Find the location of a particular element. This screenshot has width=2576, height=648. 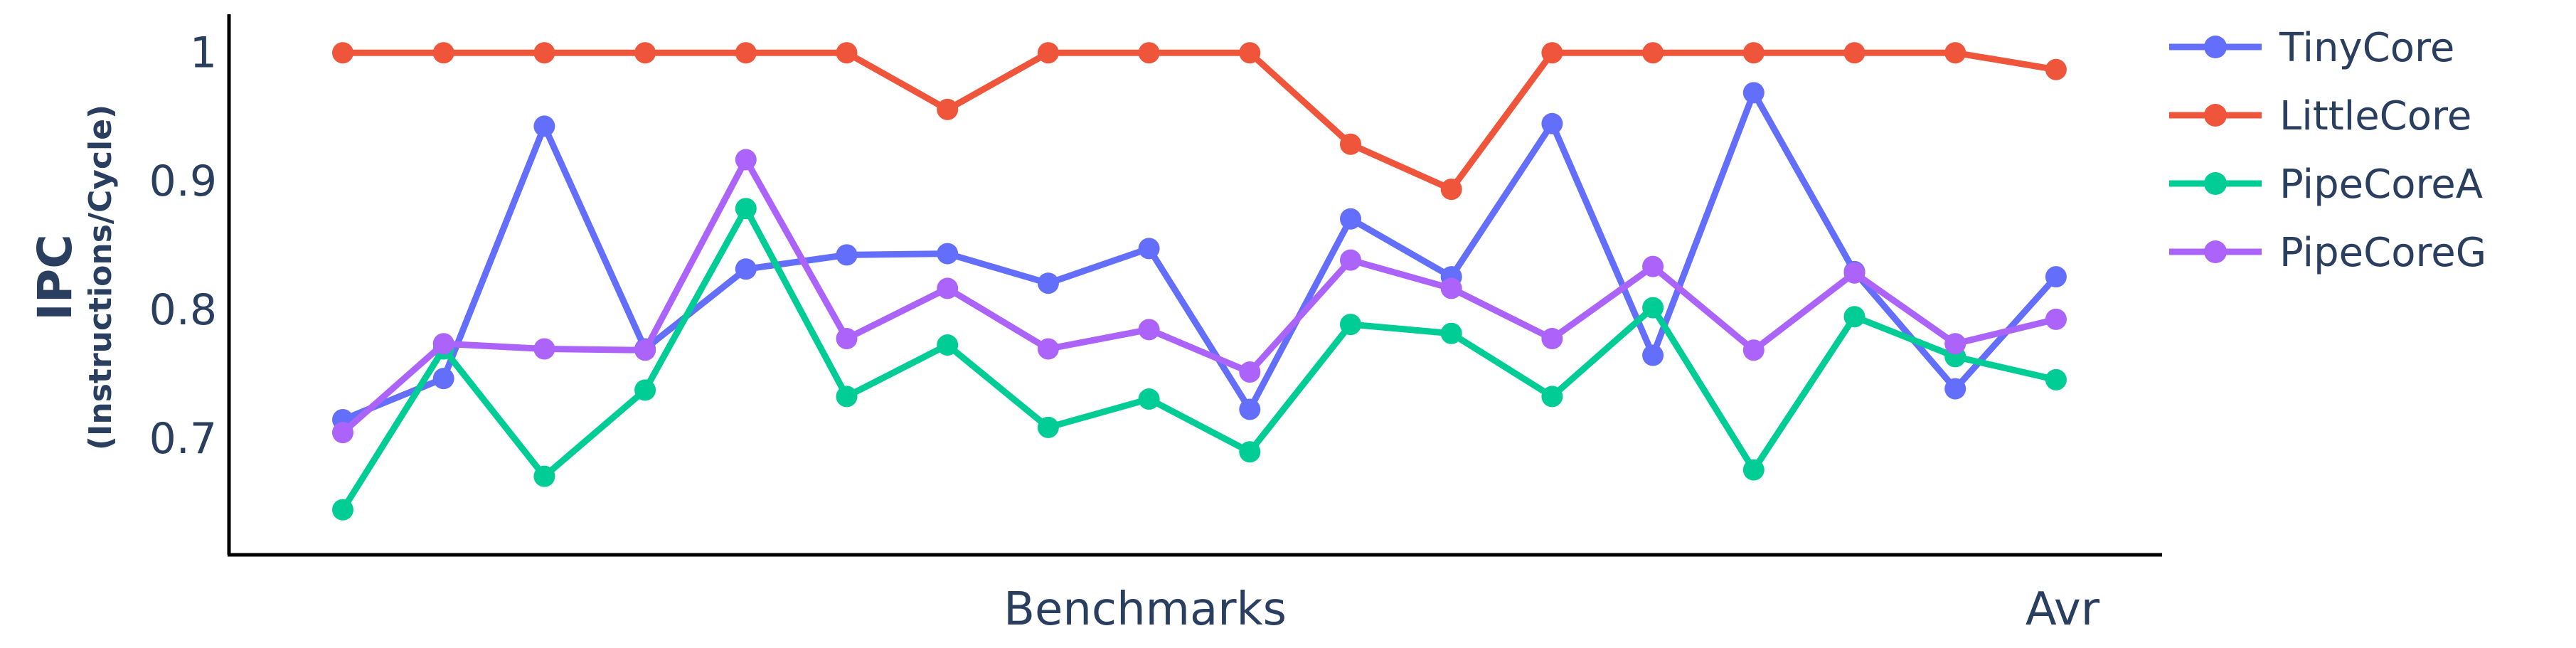

x-axis-title: Benchmarks is located at coordinates (1145, 609).